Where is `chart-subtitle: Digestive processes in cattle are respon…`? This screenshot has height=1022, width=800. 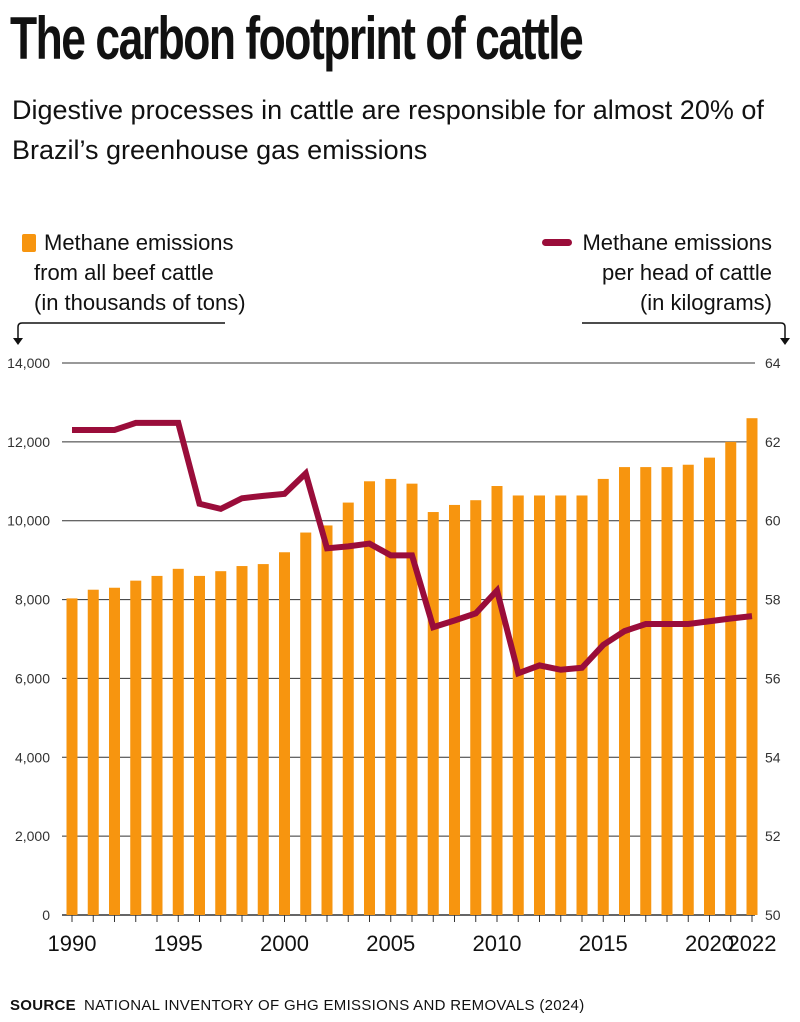
chart-subtitle: Digestive processes in cattle are respon… is located at coordinates (388, 130).